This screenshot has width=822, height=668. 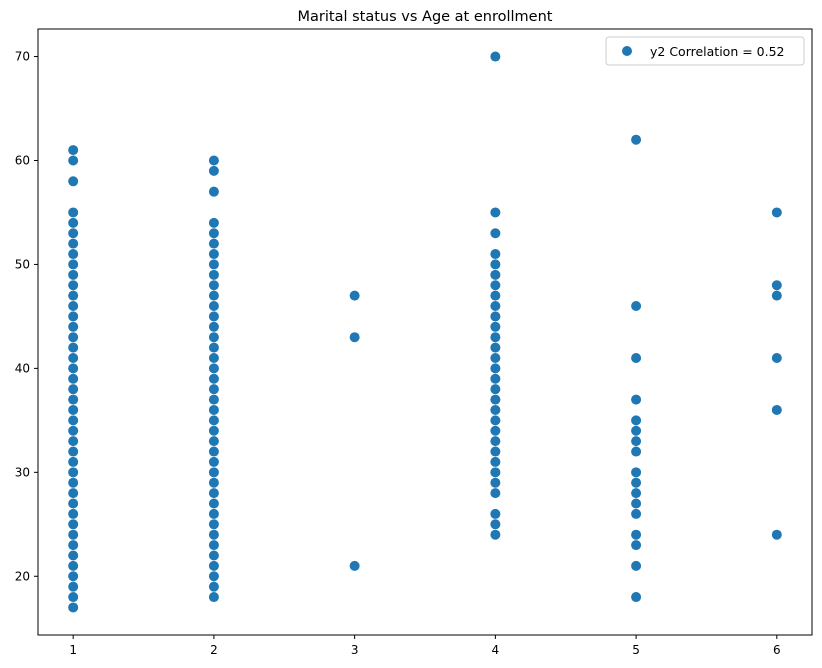 What do you see at coordinates (355, 650) in the screenshot?
I see `x-tick-label: 3` at bounding box center [355, 650].